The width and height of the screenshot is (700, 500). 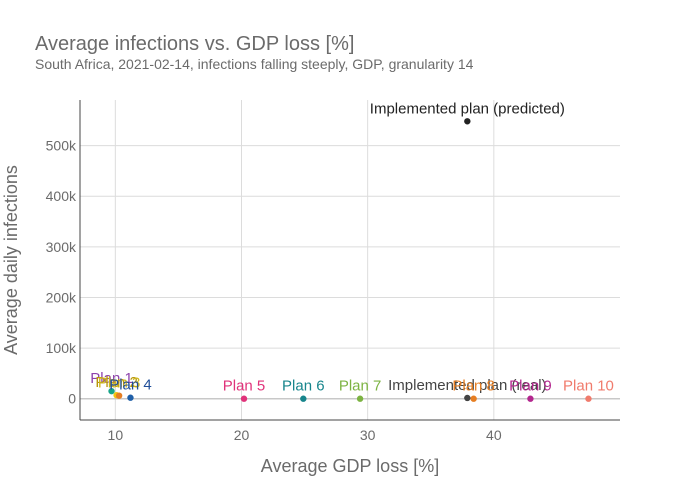 I want to click on y-tick-label: 400k, so click(x=61, y=196).